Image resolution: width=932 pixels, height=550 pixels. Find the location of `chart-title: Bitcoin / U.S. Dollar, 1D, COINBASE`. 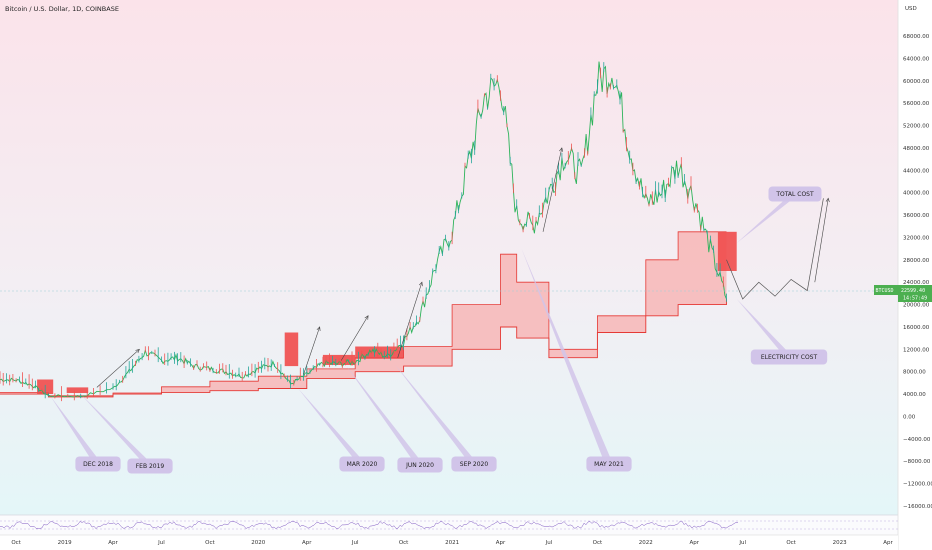

chart-title: Bitcoin / U.S. Dollar, 1D, COINBASE is located at coordinates (62, 9).